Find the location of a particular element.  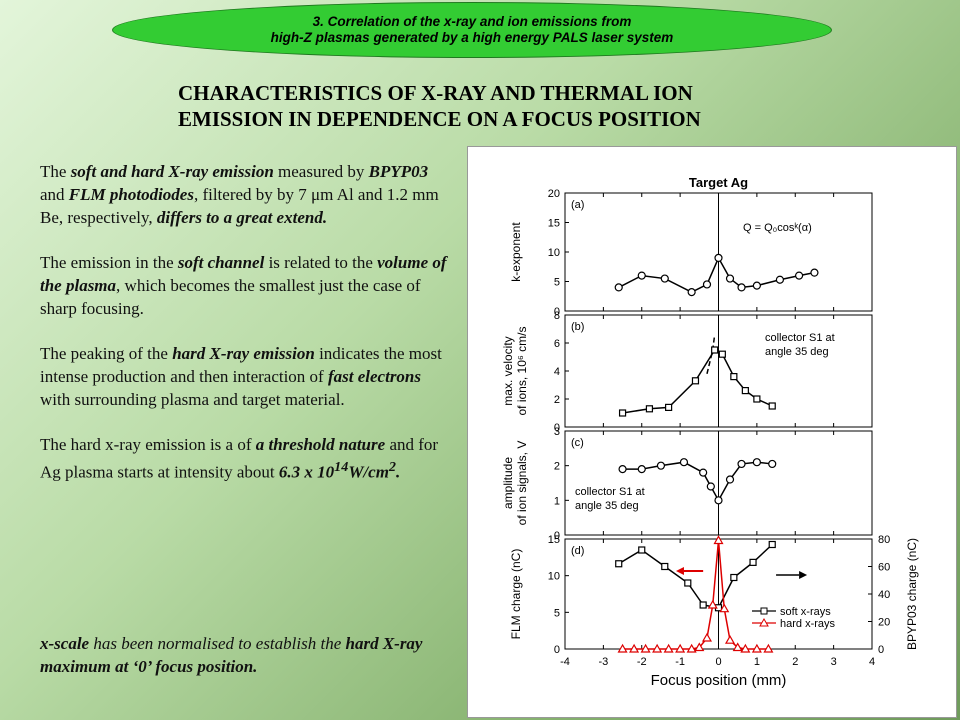

panel-2-dashed-line is located at coordinates (711, 354).